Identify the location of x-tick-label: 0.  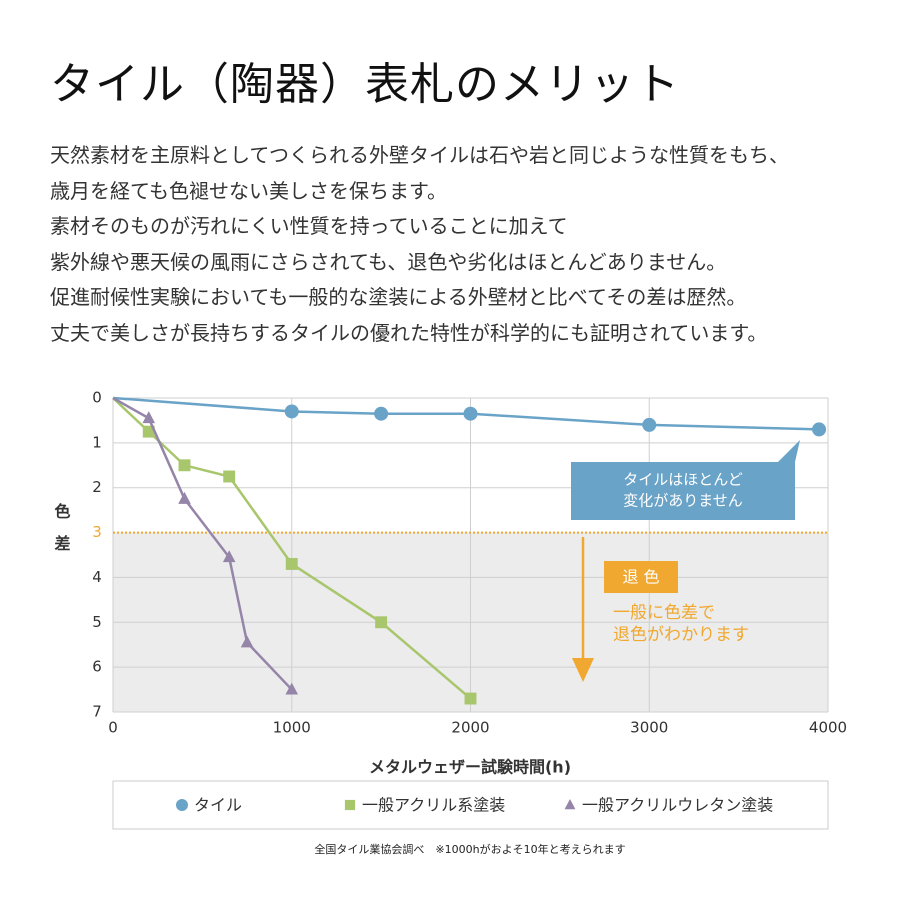
(113, 728).